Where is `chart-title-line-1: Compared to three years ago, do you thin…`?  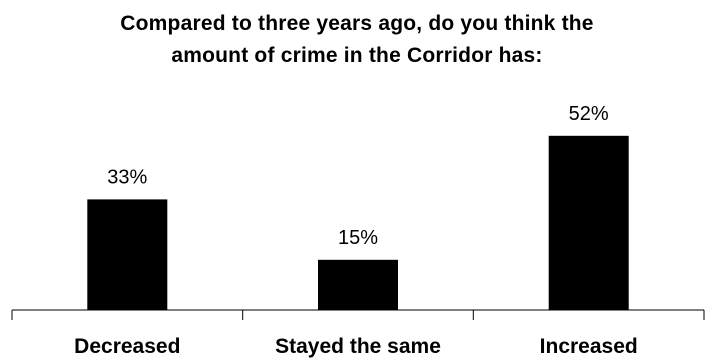
chart-title-line-1: Compared to three years ago, do you thin… is located at coordinates (357, 23).